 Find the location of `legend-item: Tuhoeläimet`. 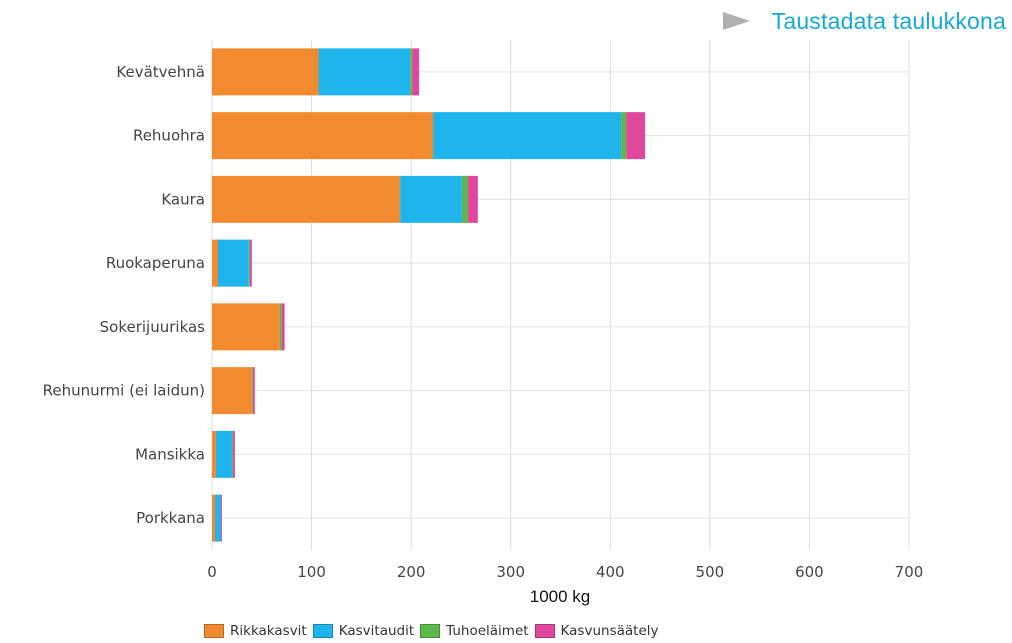

legend-item: Tuhoeläimet is located at coordinates (474, 631).